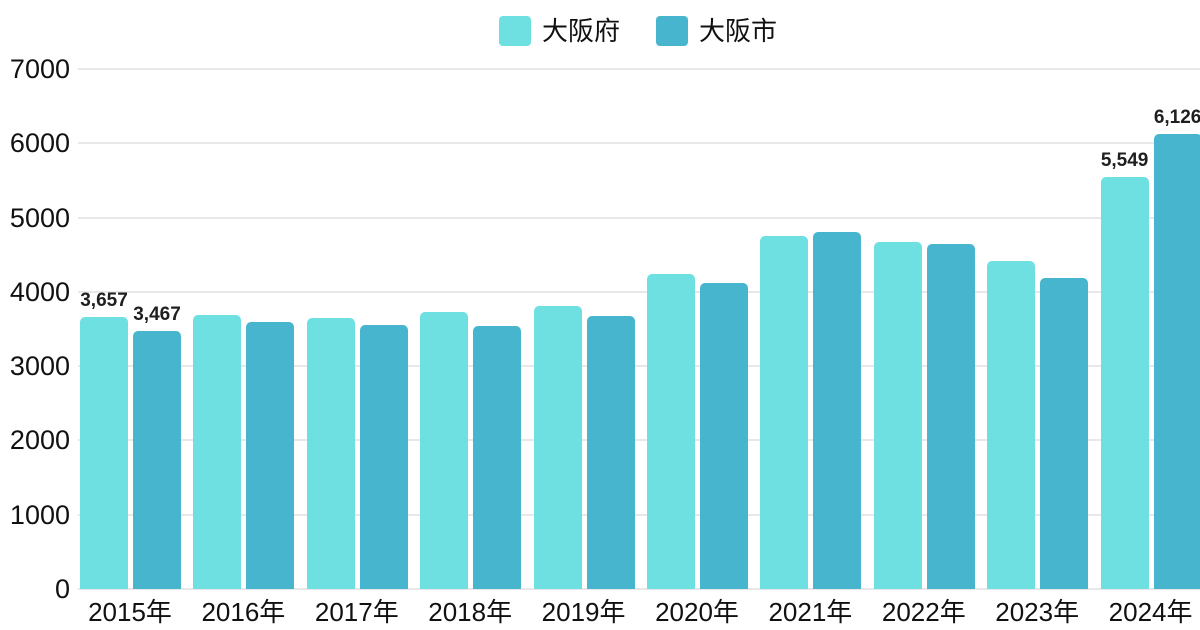  What do you see at coordinates (1124, 382) in the screenshot?
I see `bar-大阪府-2024年` at bounding box center [1124, 382].